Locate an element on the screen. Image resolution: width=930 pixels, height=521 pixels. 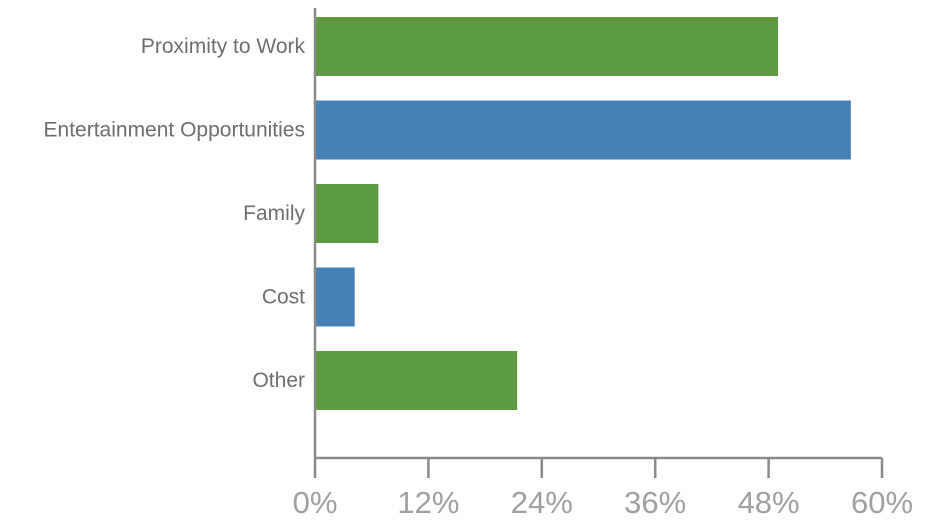
x-tick-label: 0% is located at coordinates (315, 502).